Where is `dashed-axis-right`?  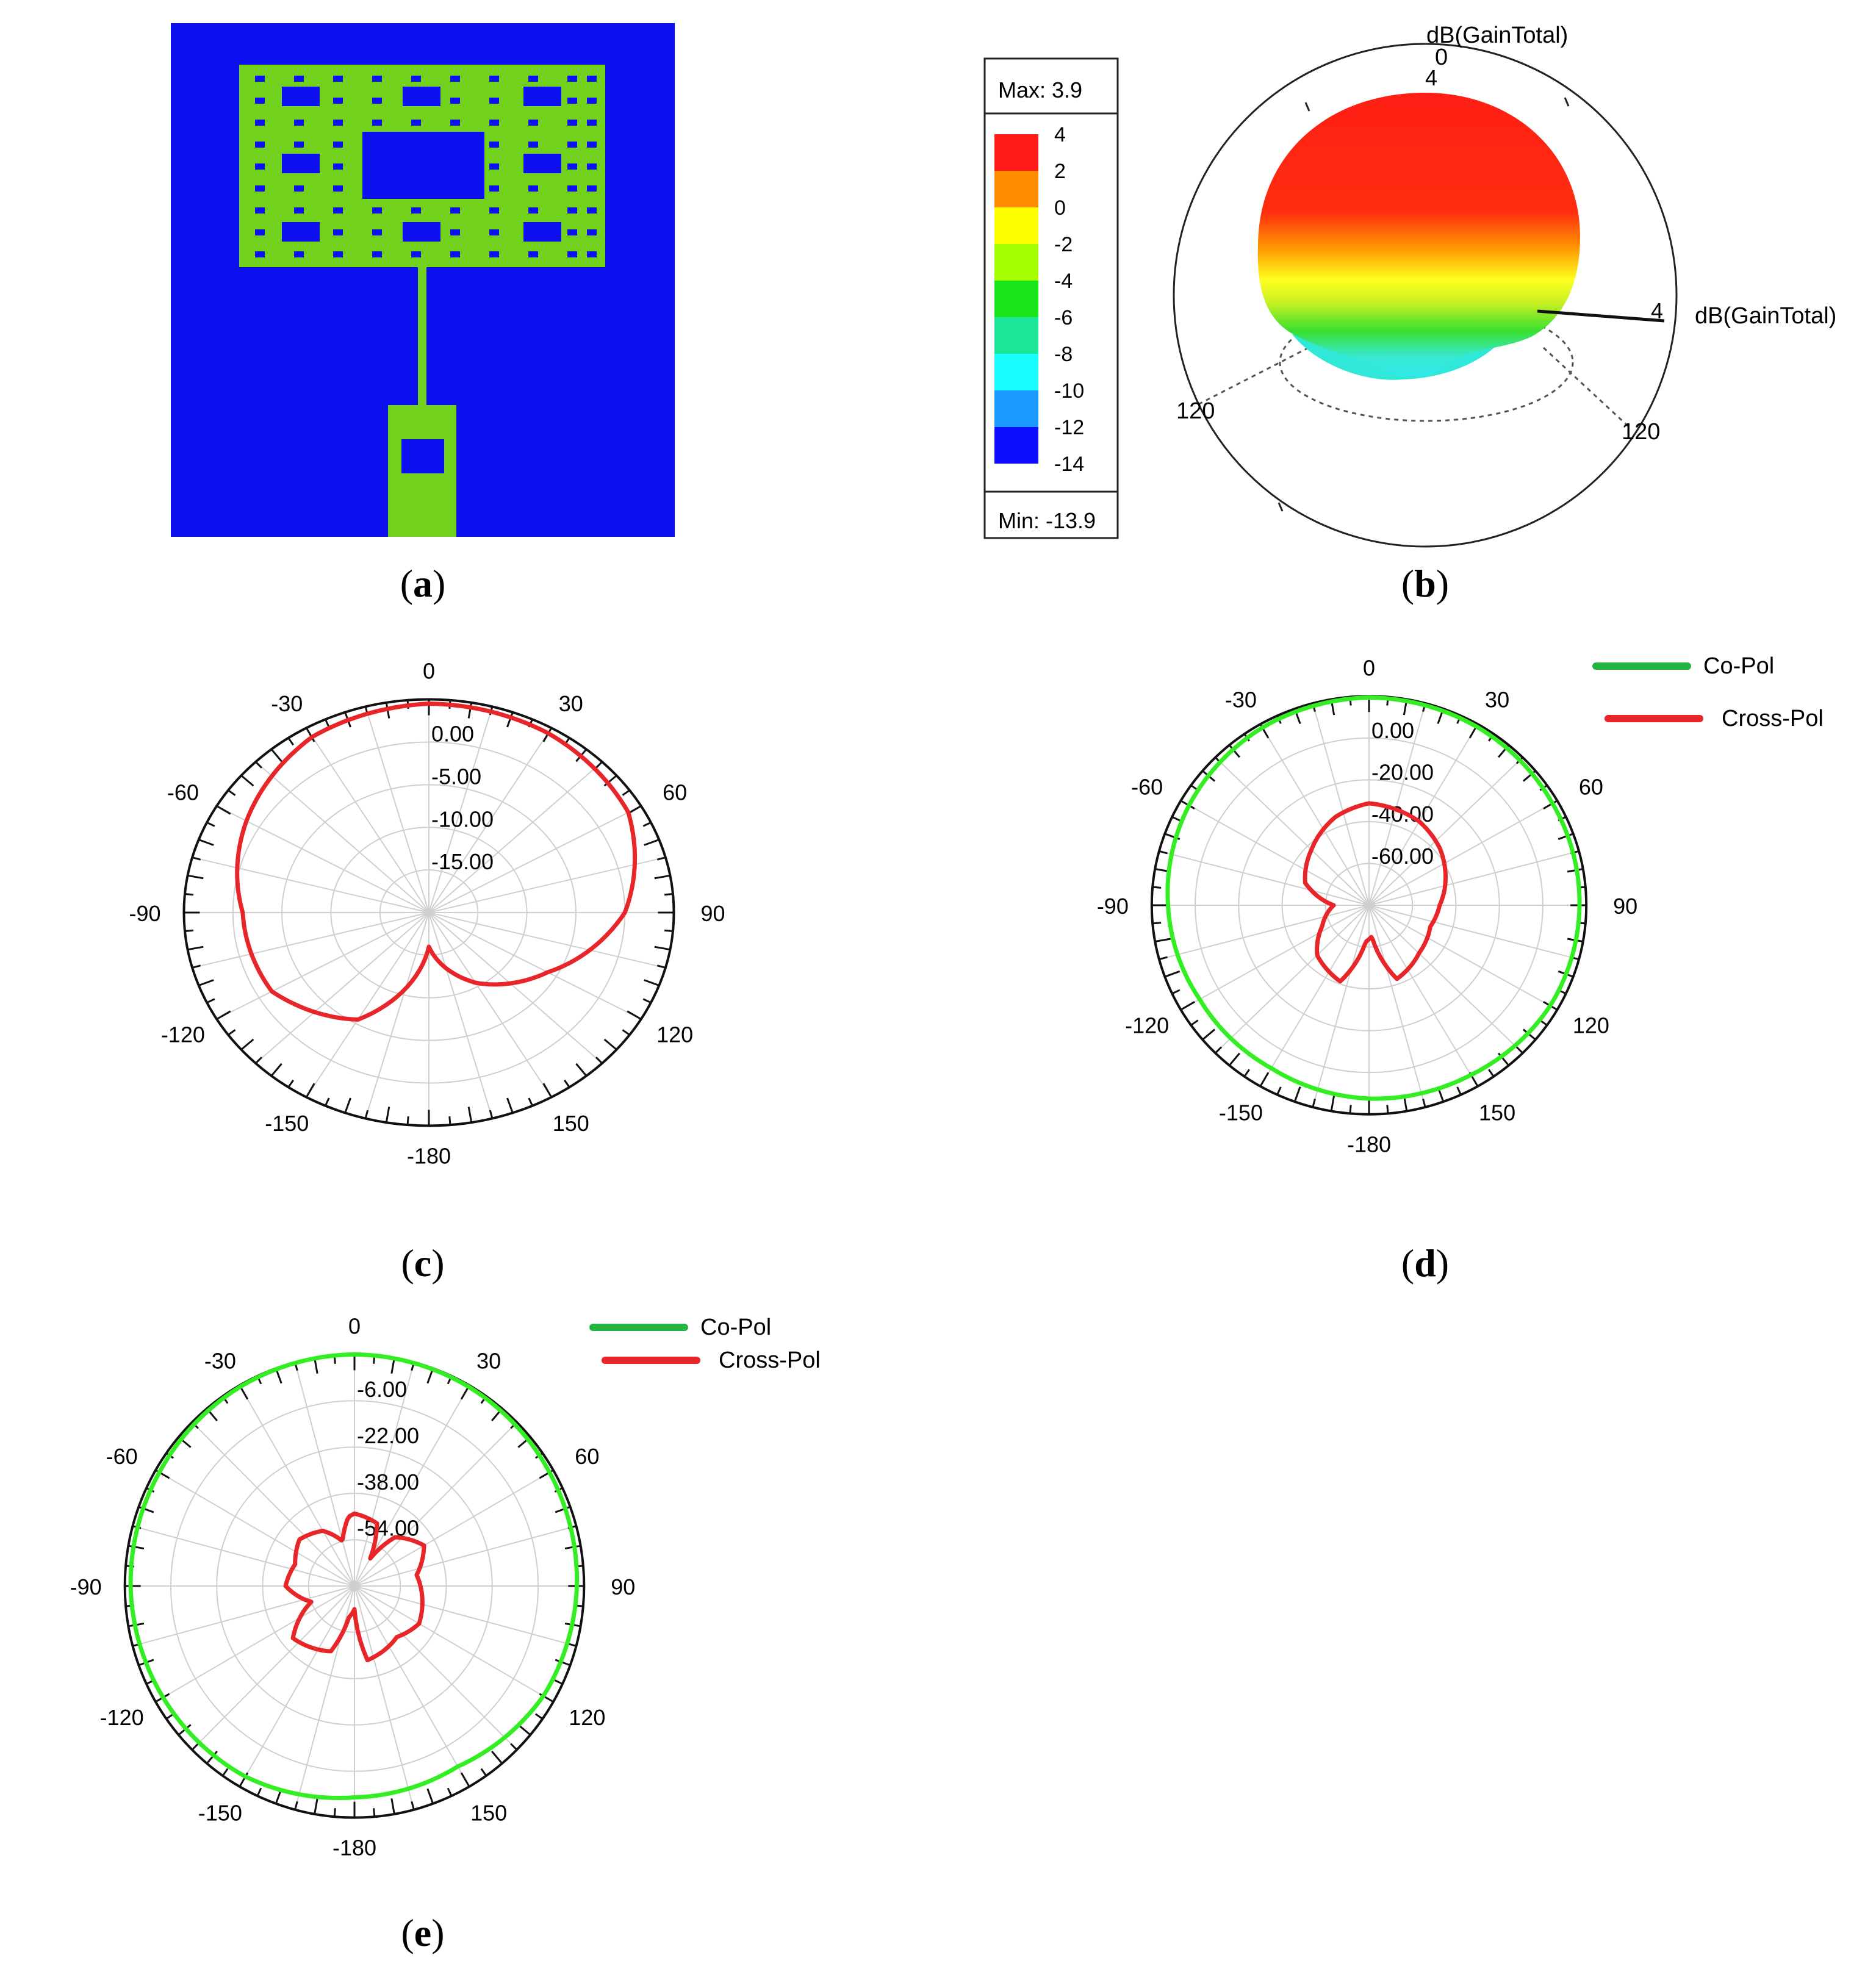
dashed-axis-right is located at coordinates (1586, 386).